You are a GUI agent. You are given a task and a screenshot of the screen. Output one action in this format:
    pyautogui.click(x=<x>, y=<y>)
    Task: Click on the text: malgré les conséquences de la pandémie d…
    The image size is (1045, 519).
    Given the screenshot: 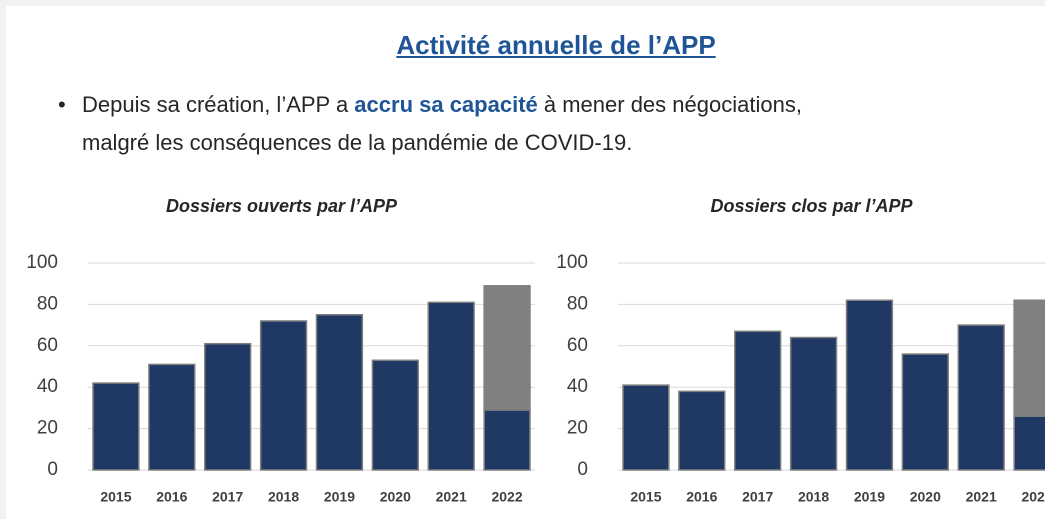 What is the action you would take?
    pyautogui.click(x=357, y=142)
    